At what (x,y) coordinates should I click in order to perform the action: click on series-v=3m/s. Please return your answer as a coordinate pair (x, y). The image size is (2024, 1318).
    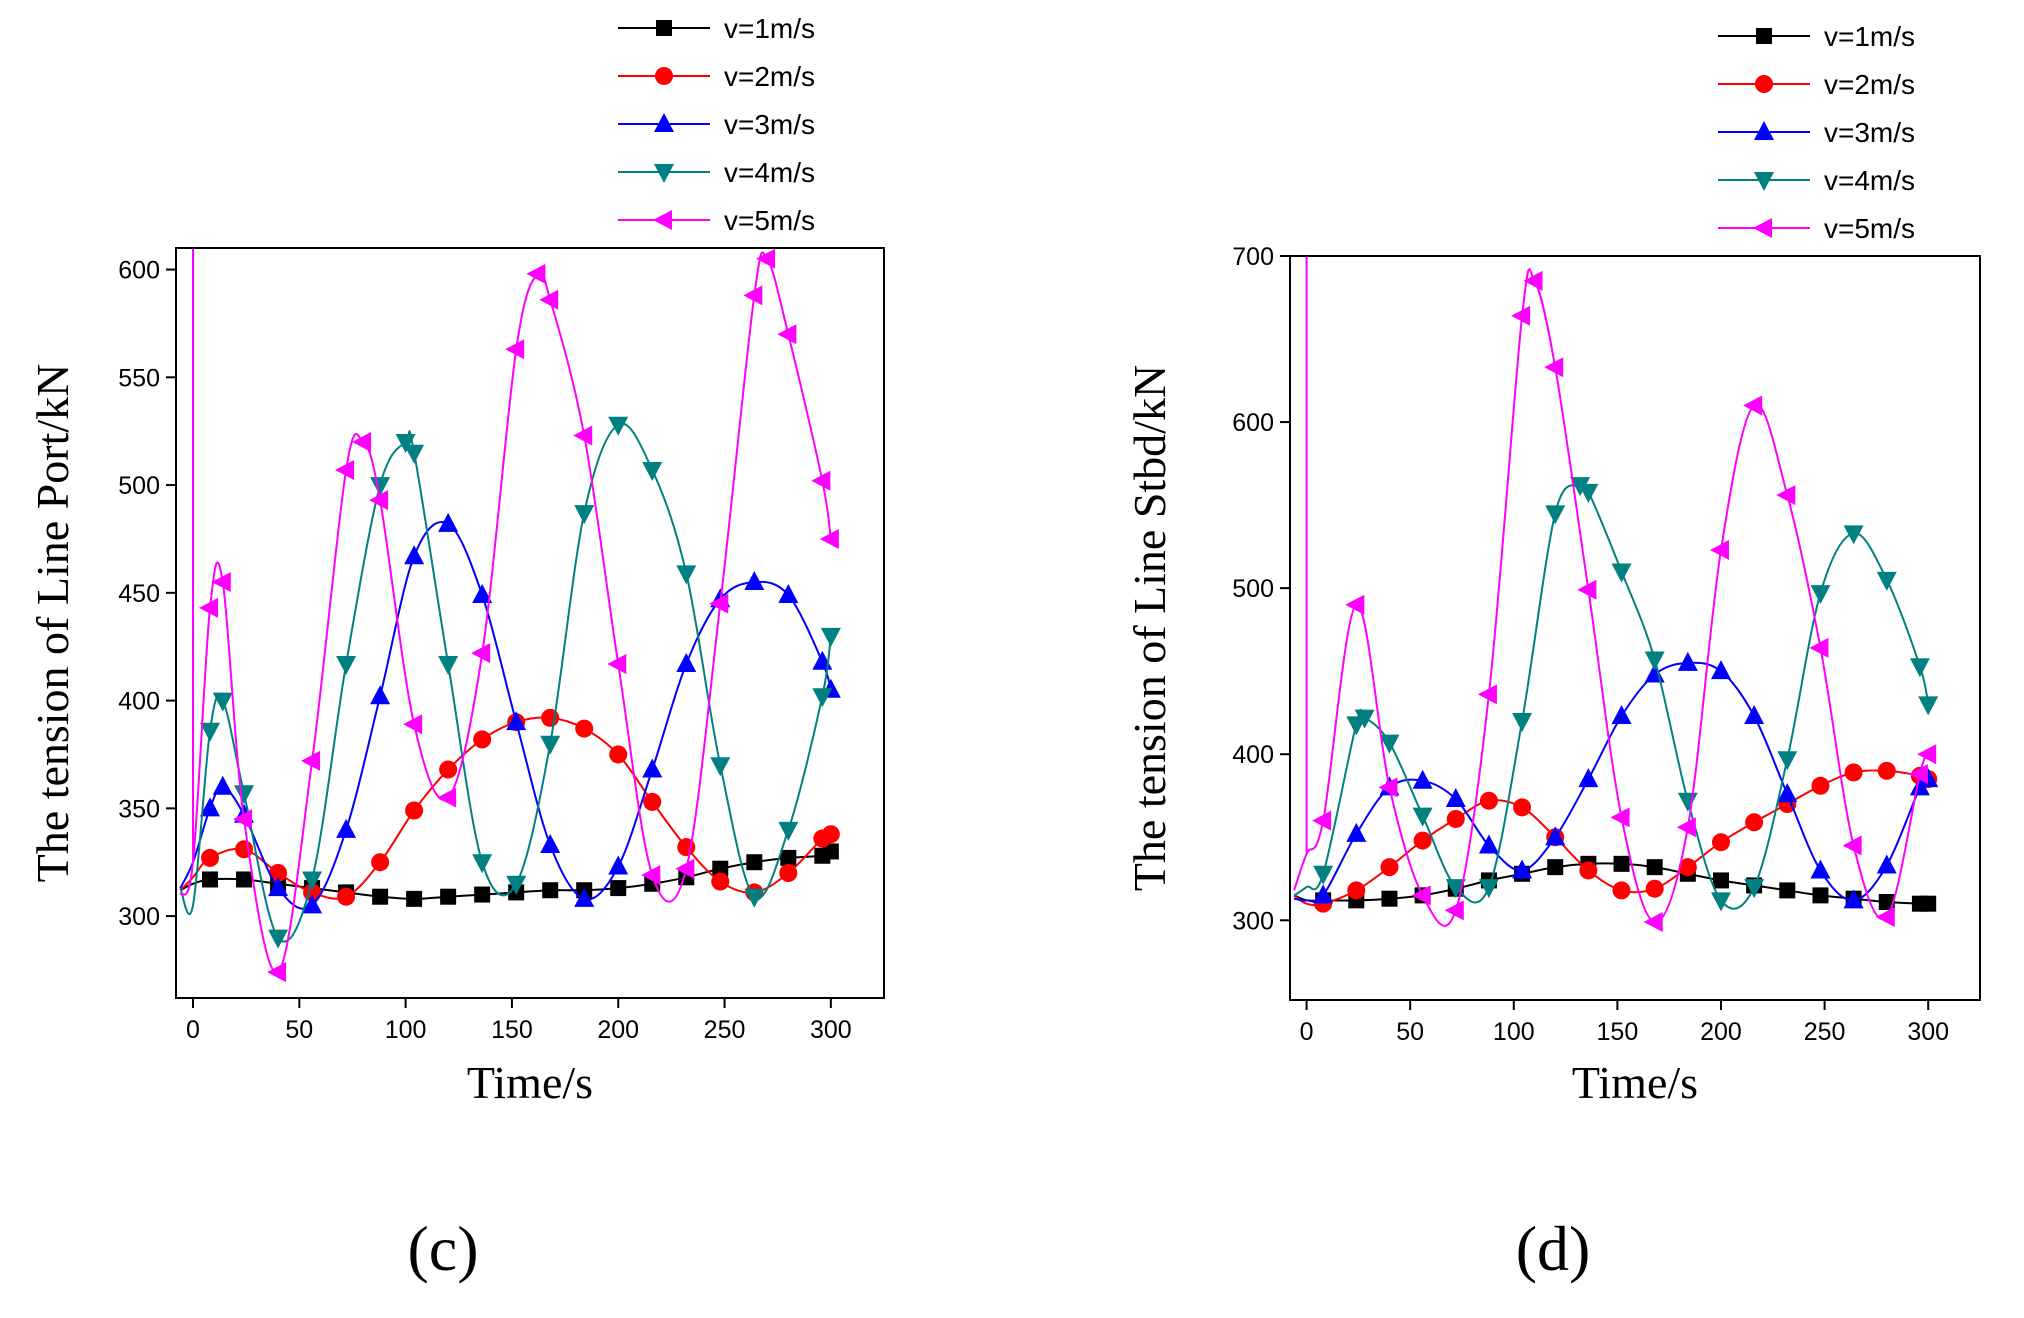
    Looking at the image, I should click on (1616, 780).